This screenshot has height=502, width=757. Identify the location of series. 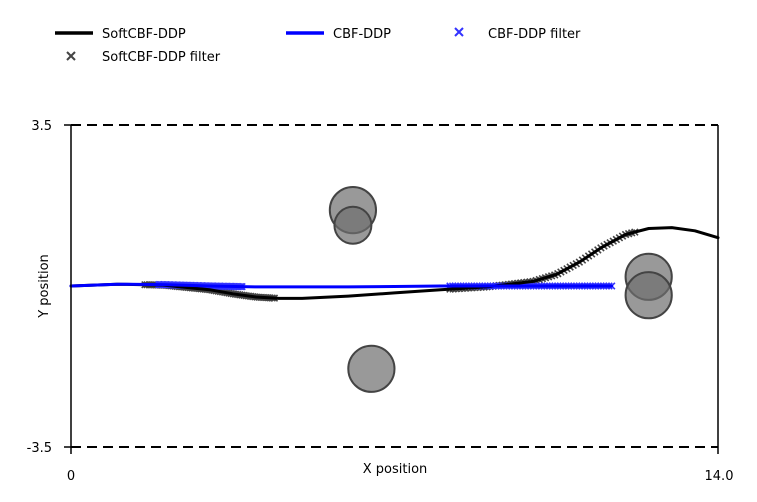
(394, 264).